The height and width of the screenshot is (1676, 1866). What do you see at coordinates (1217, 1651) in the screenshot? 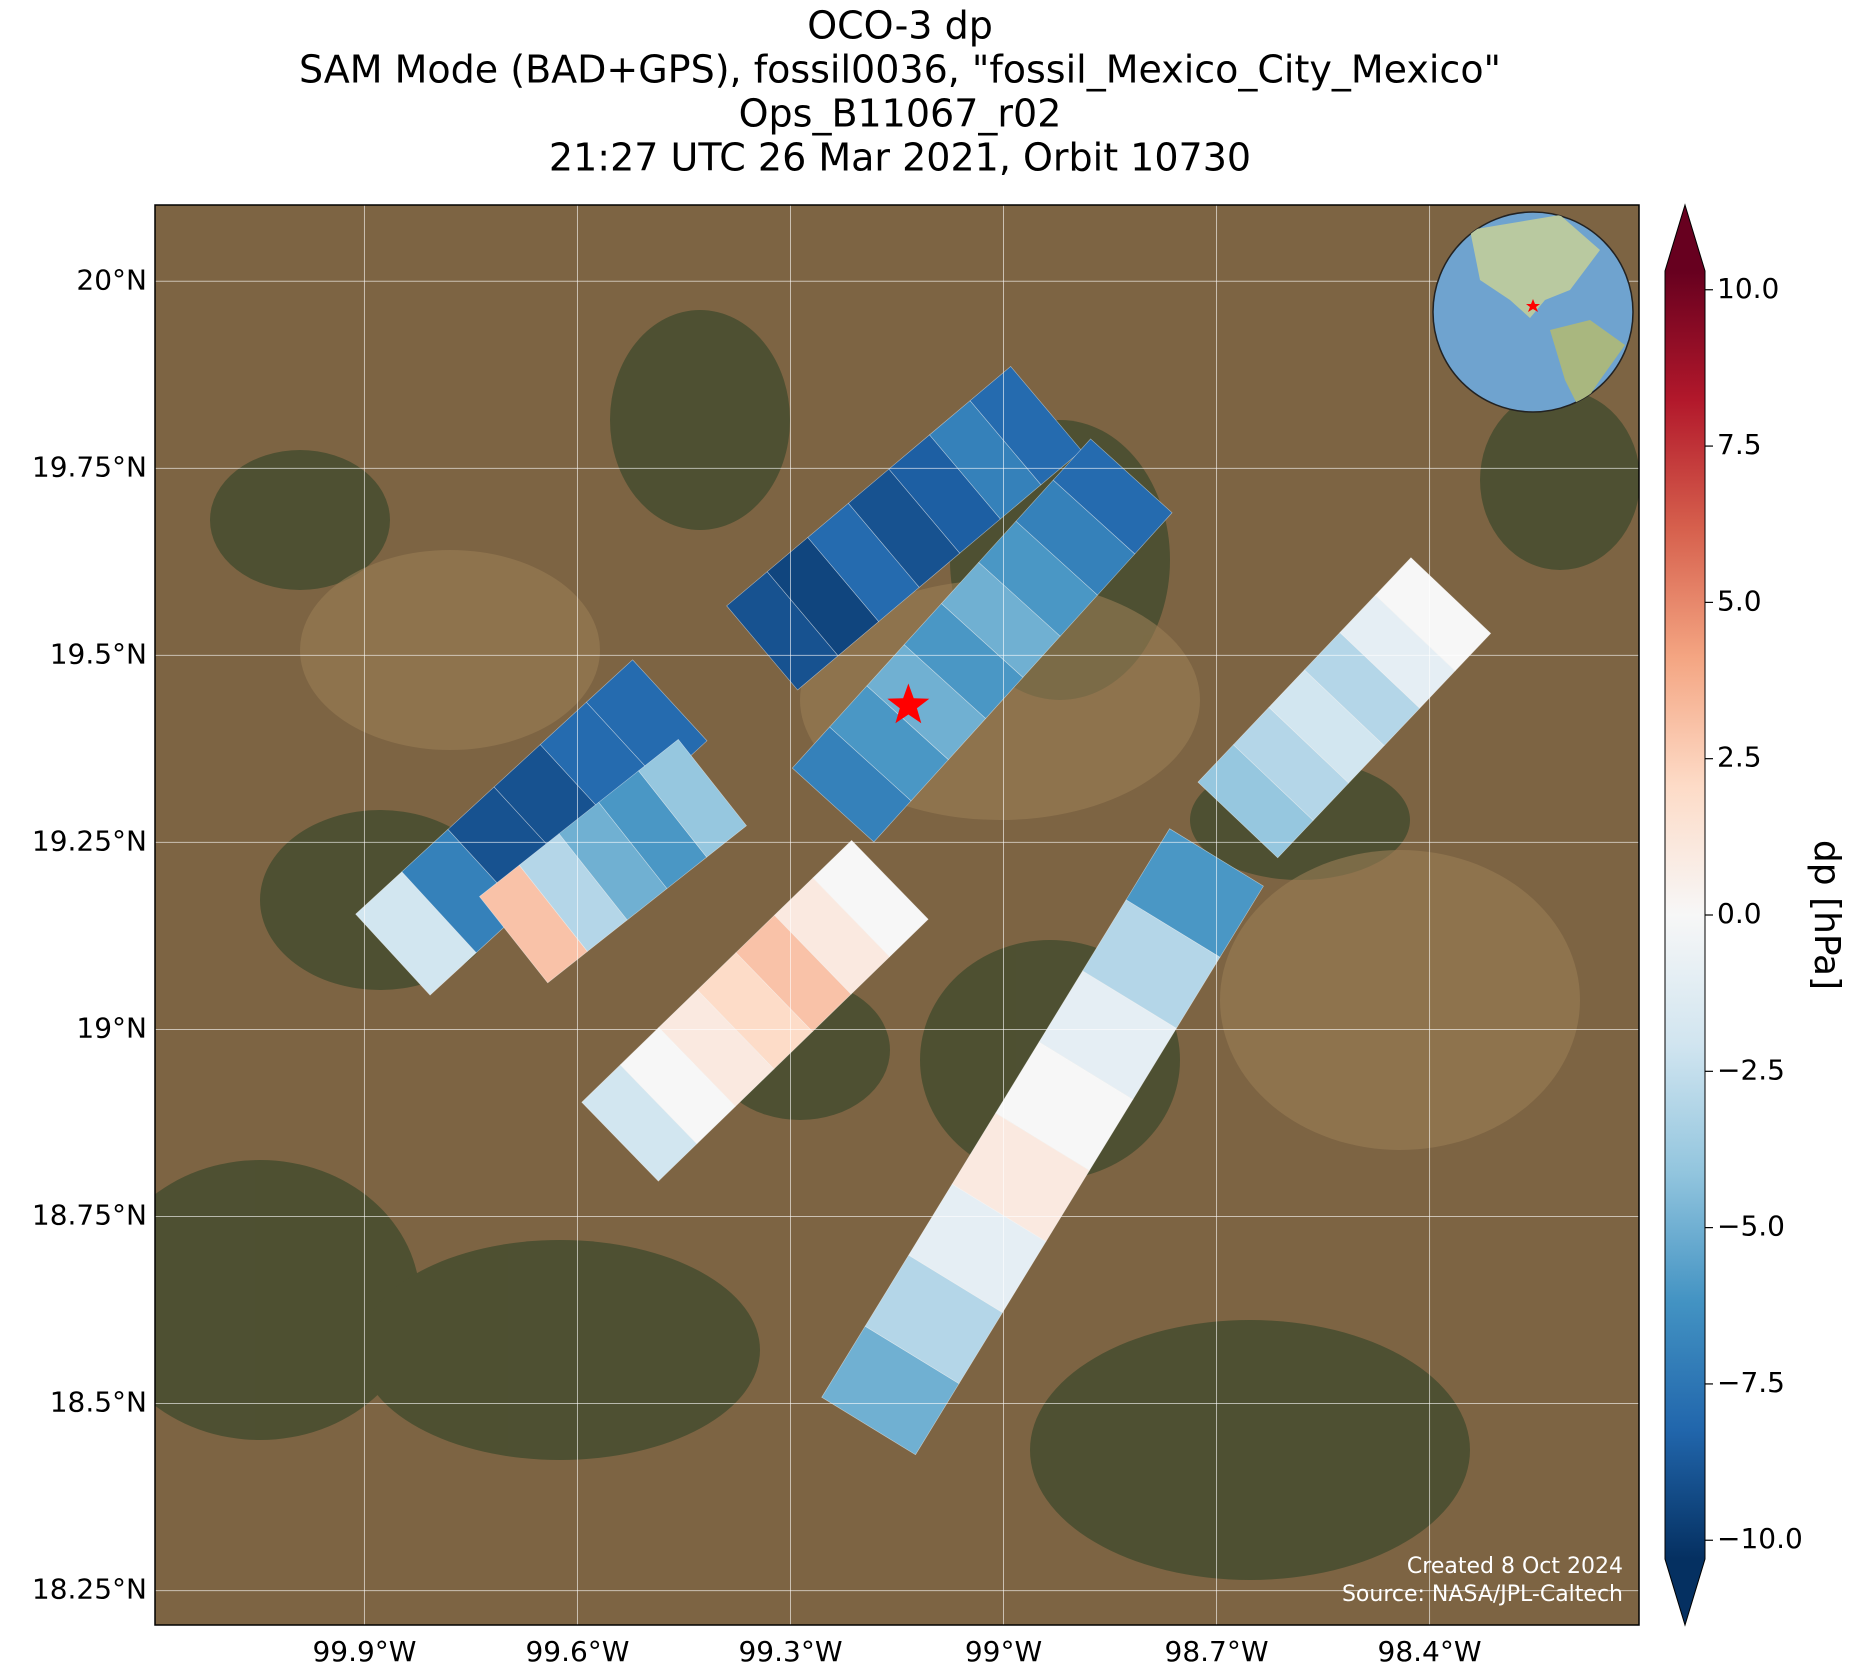
I see `x-tick-label: 98.7°W` at bounding box center [1217, 1651].